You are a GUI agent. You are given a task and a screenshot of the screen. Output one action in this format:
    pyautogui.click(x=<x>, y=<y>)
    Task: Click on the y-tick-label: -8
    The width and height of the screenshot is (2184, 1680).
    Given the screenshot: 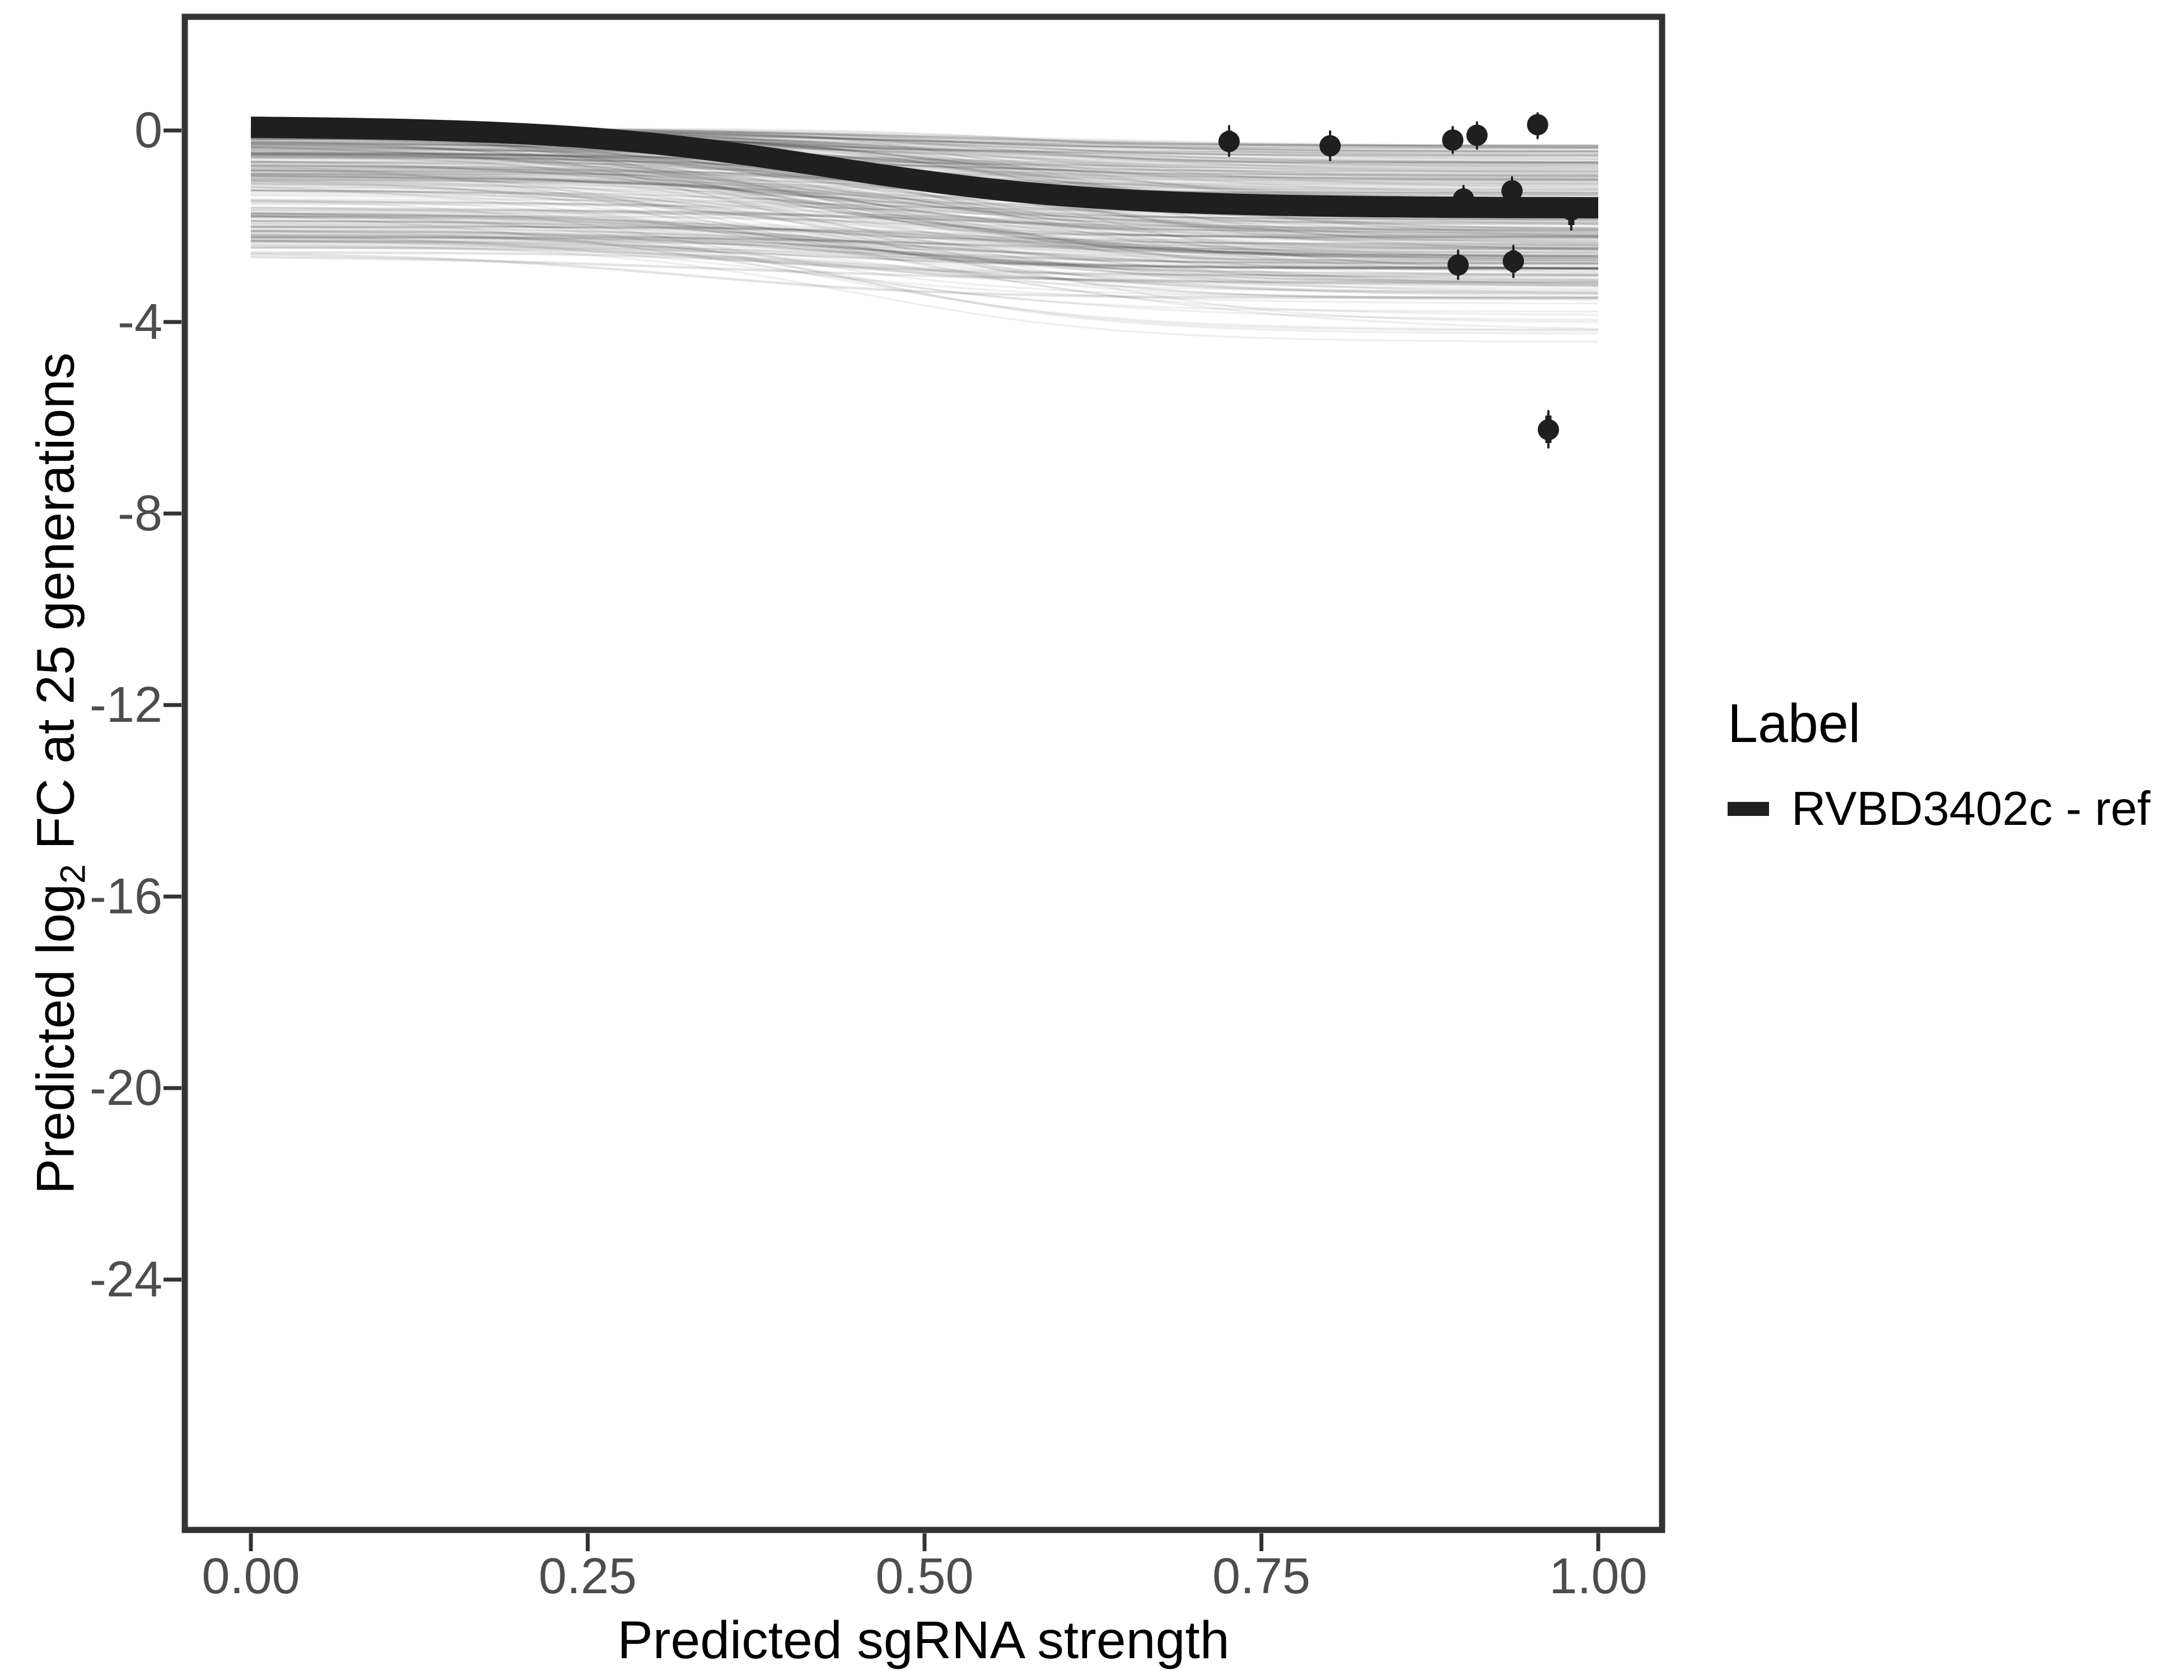 What is the action you would take?
    pyautogui.click(x=140, y=514)
    